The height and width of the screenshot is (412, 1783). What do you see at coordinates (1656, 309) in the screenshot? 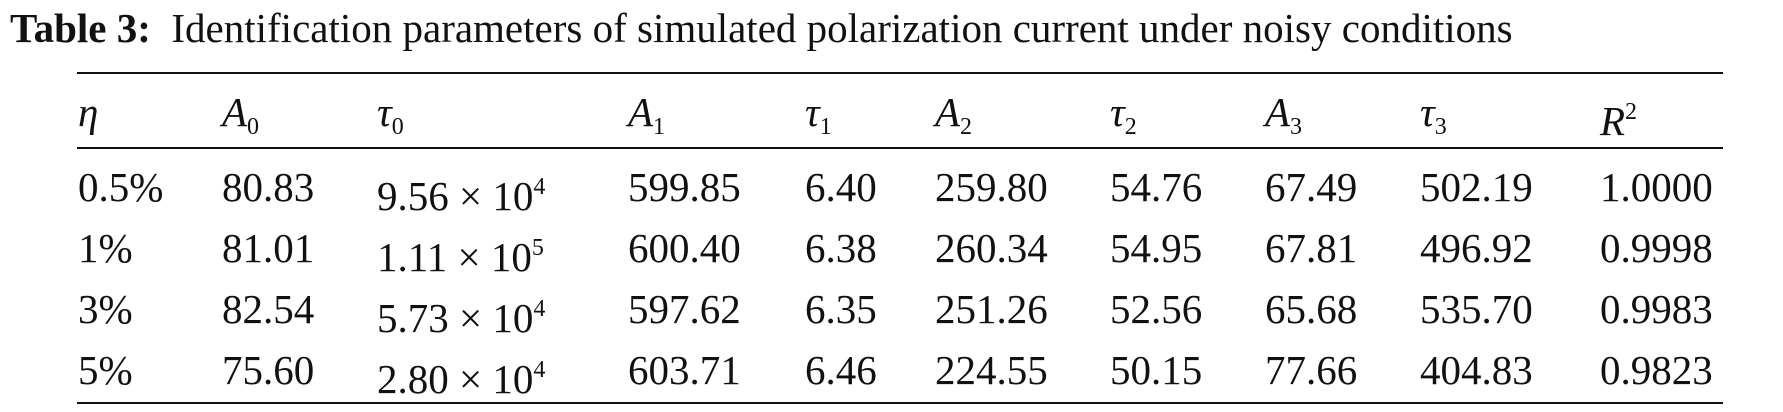
I see `cell-r2: 0.9983` at bounding box center [1656, 309].